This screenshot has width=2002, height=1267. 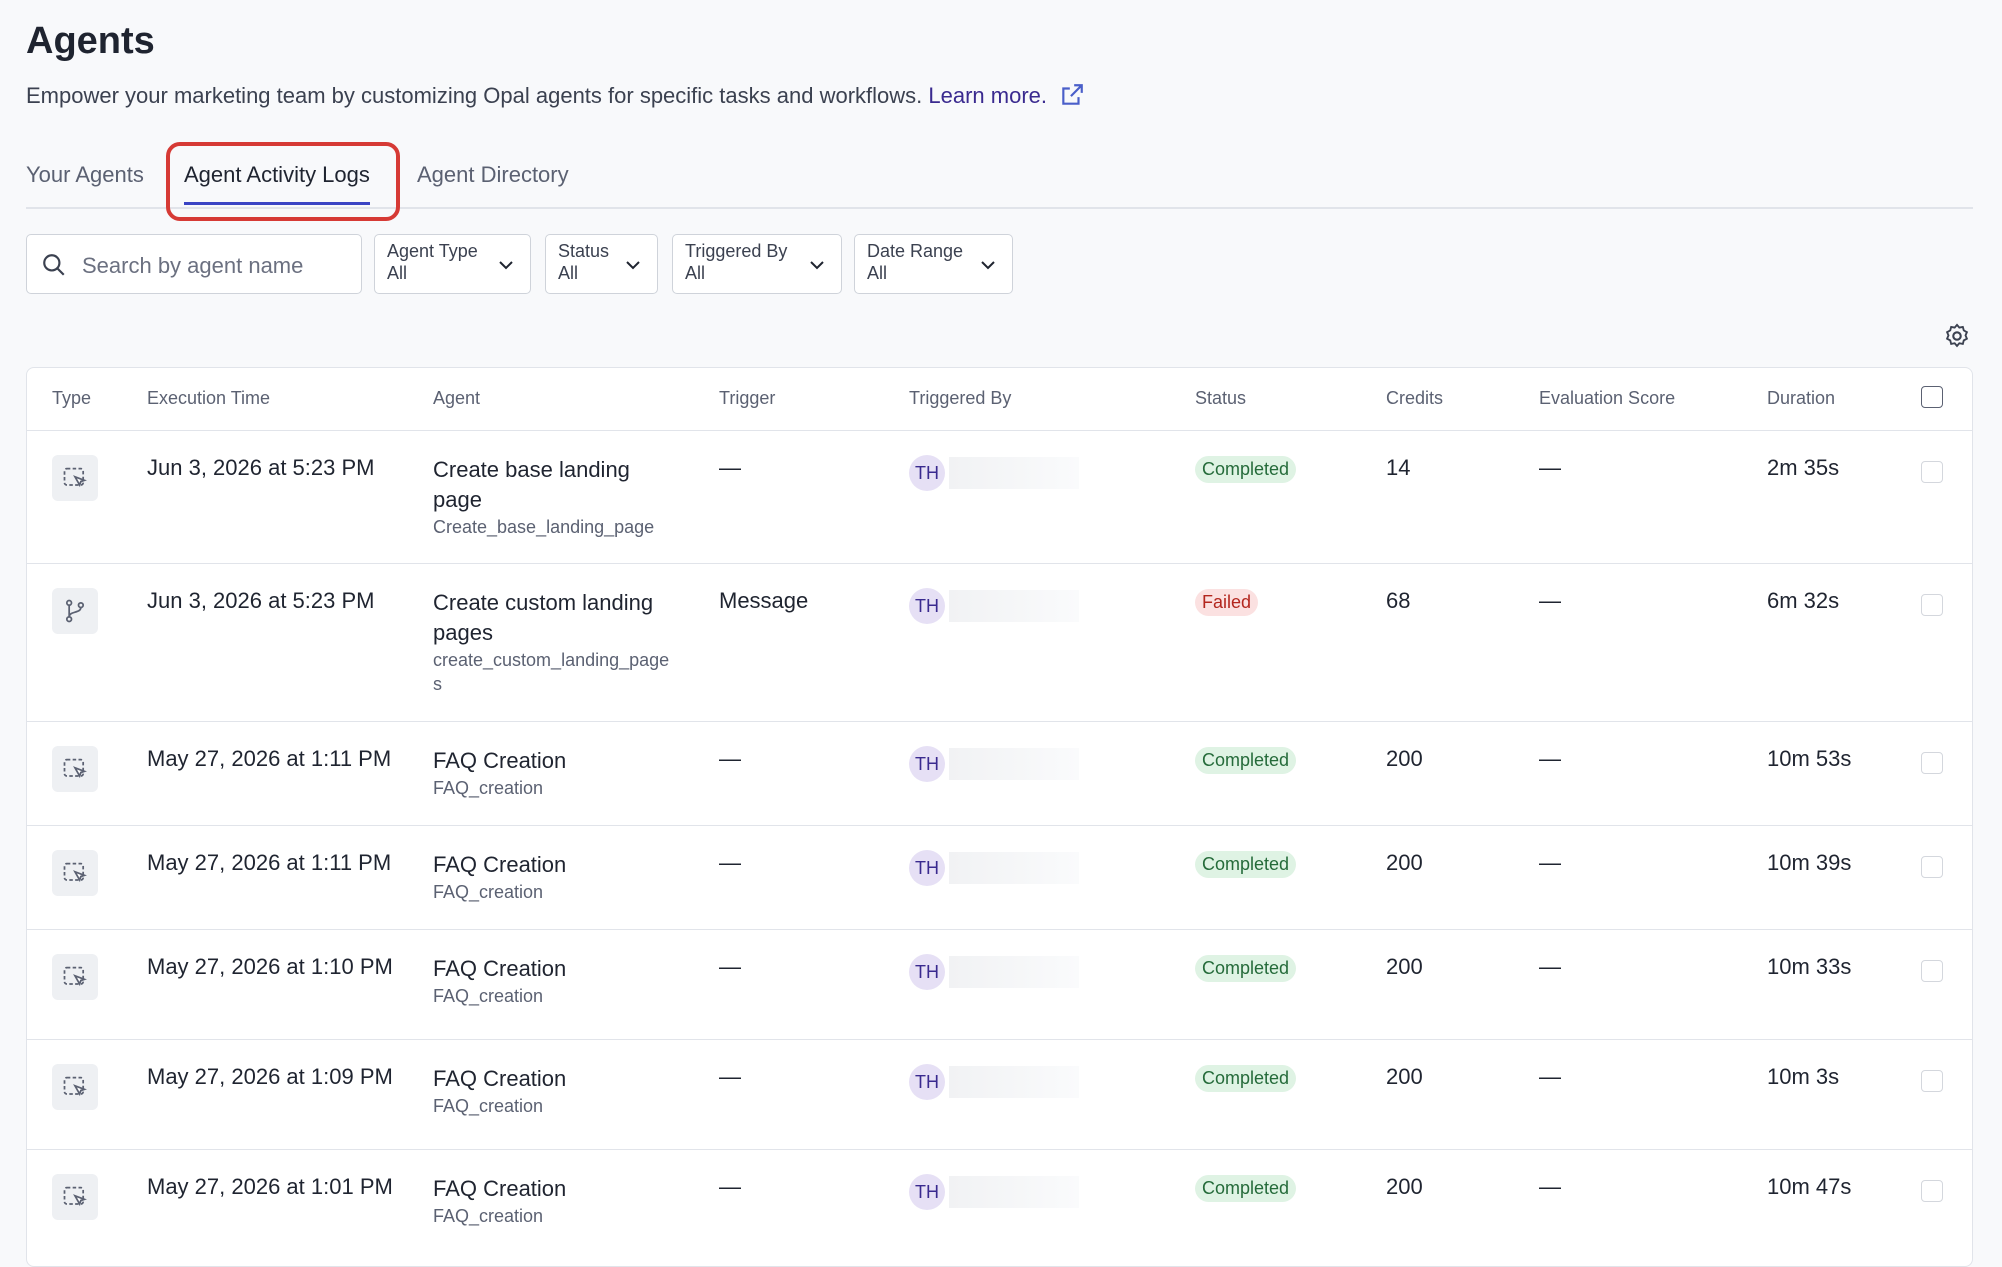 What do you see at coordinates (757, 264) in the screenshot?
I see `filter-dropdown: Triggered By All` at bounding box center [757, 264].